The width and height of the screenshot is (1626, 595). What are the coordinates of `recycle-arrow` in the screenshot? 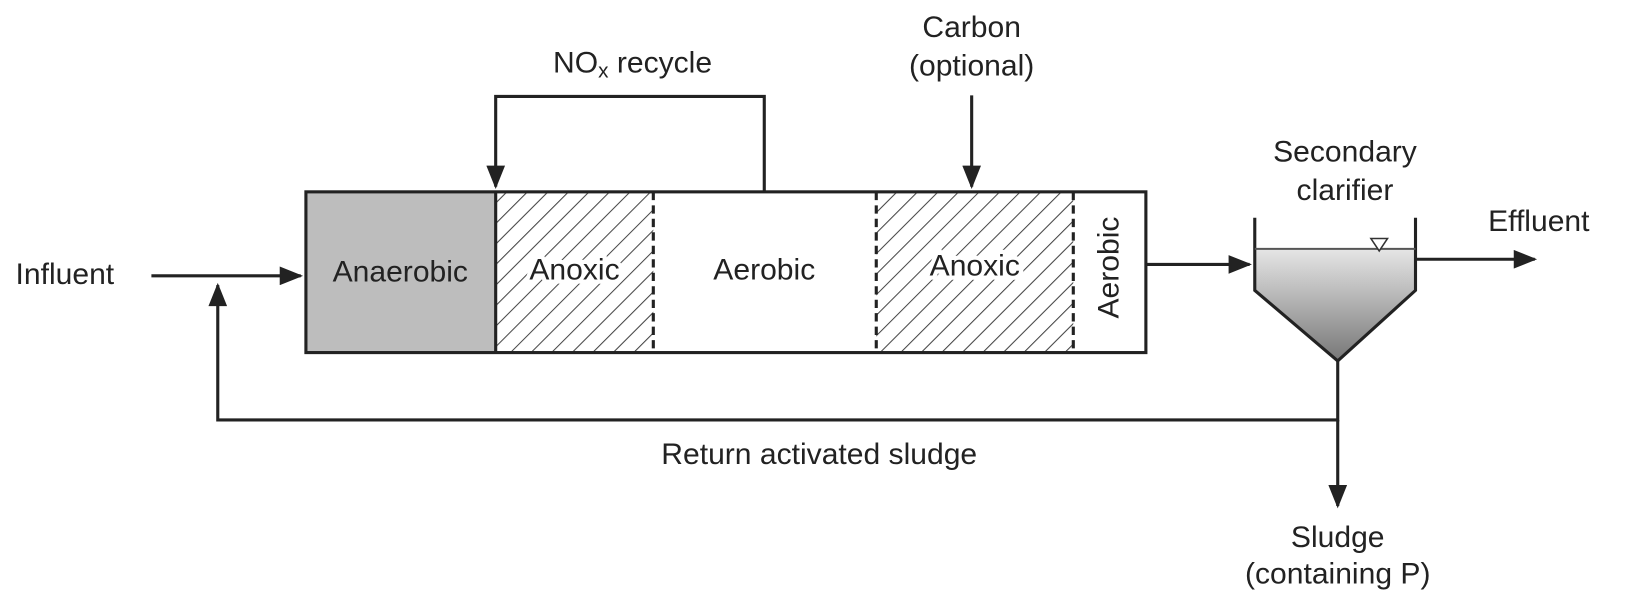 It's located at (626, 143).